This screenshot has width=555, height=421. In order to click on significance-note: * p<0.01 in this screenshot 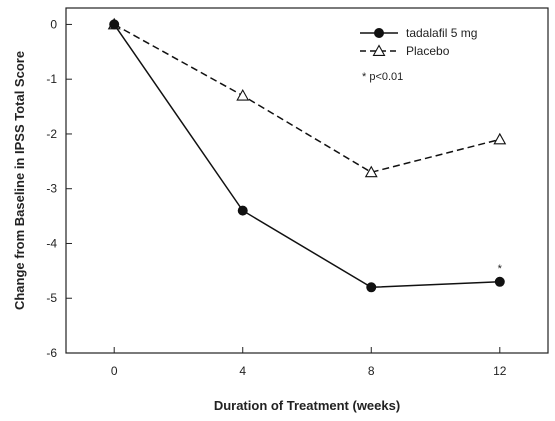, I will do `click(382, 77)`.